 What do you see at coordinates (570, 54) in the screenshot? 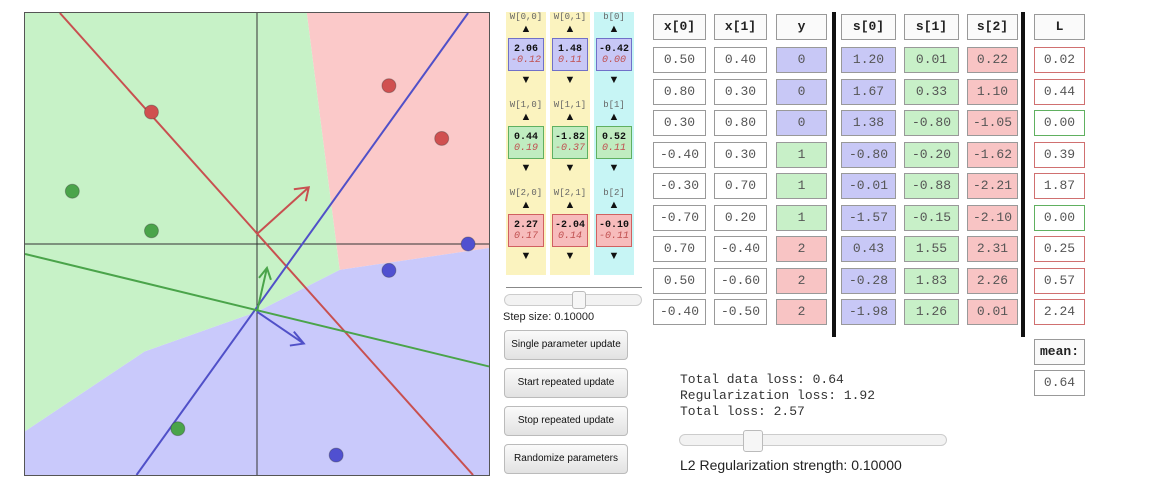
I see `param-value-w1-0: 1.48 0.11` at bounding box center [570, 54].